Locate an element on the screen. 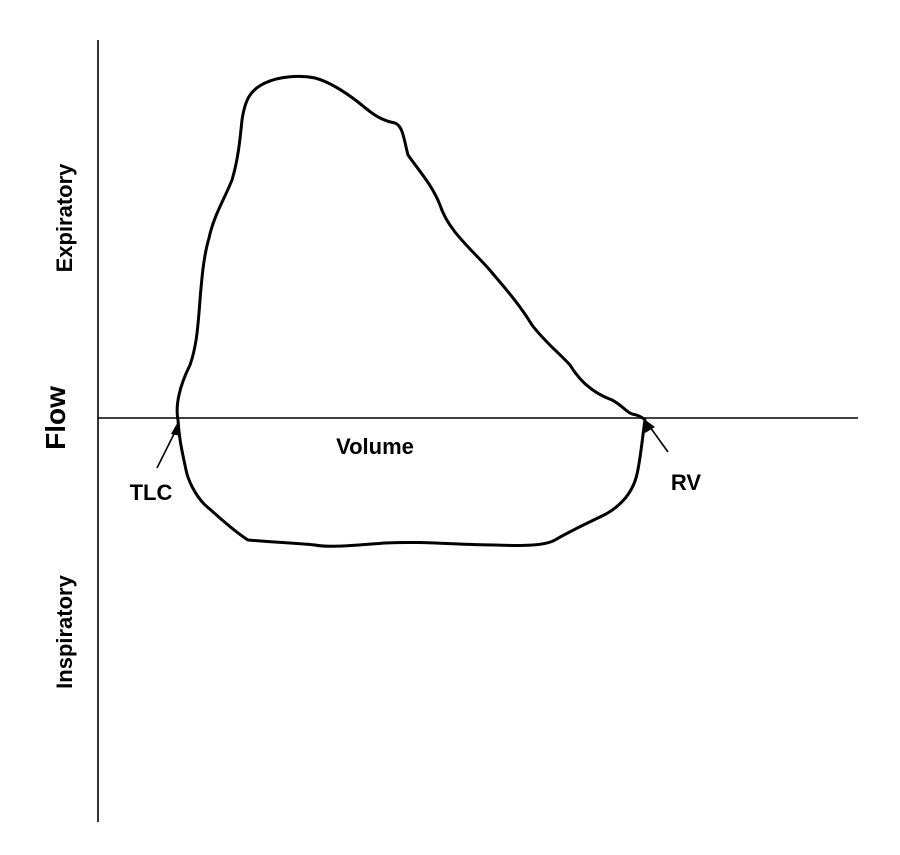 The width and height of the screenshot is (900, 855). tlc-arrowhead is located at coordinates (176, 428).